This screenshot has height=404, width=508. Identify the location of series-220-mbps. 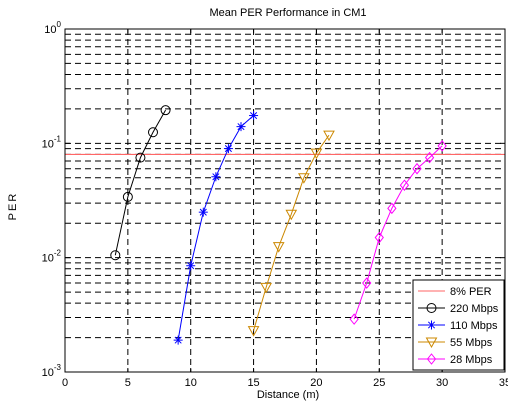
(140, 183).